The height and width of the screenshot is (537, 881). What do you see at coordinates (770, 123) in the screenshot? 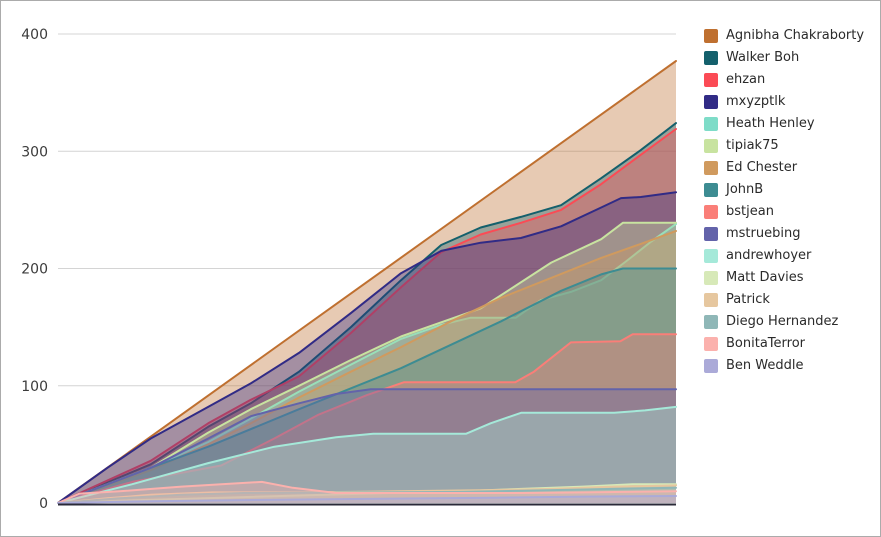
I see `legend-label-heath-henley: Heath Henley` at bounding box center [770, 123].